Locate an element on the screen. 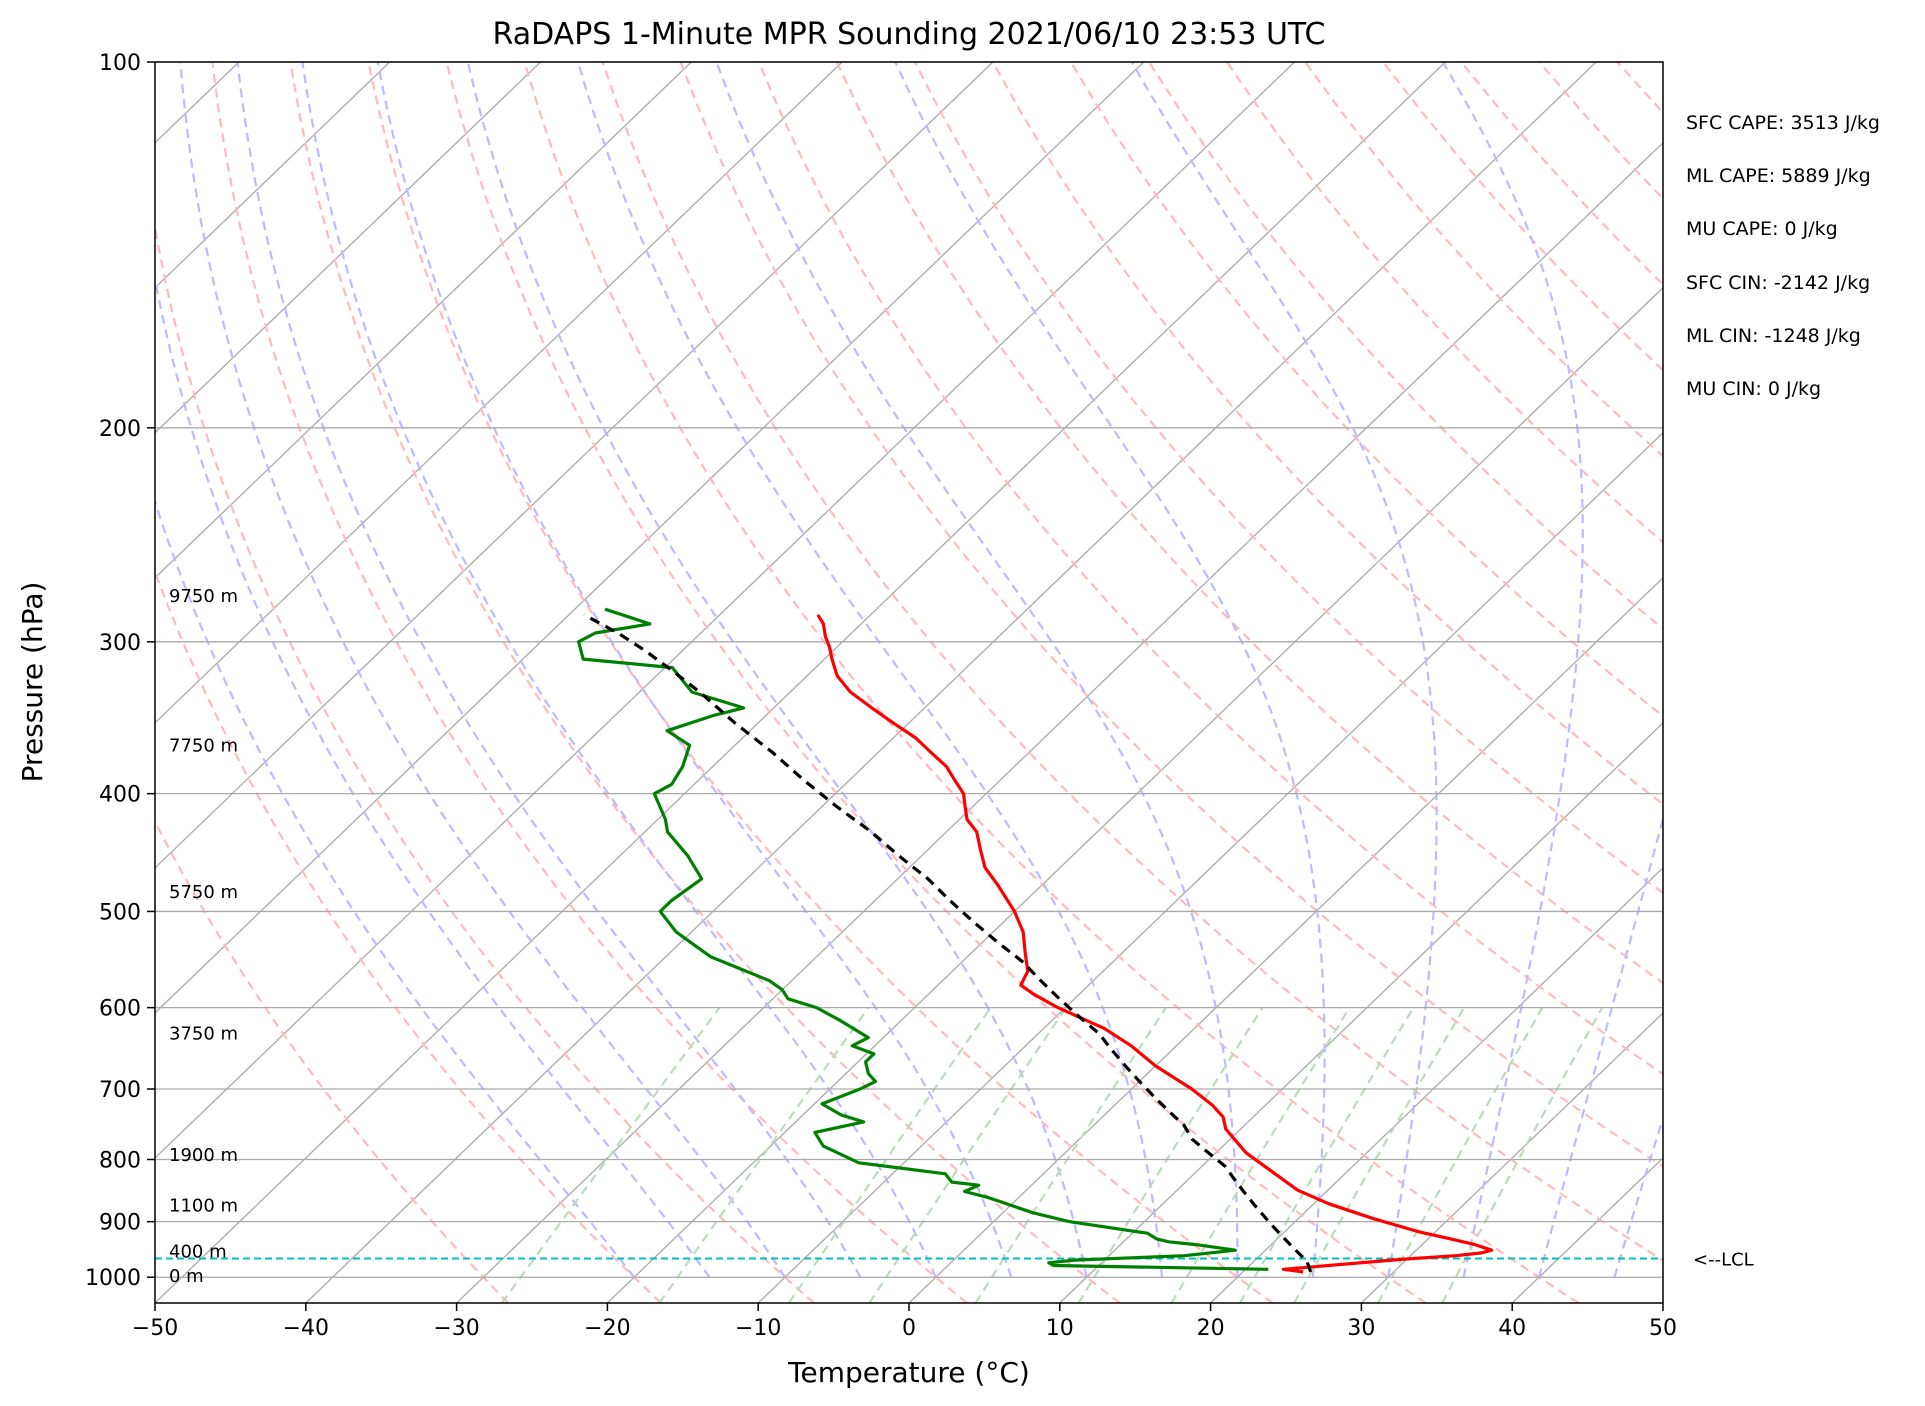  height-label: 400 m is located at coordinates (198, 1251).